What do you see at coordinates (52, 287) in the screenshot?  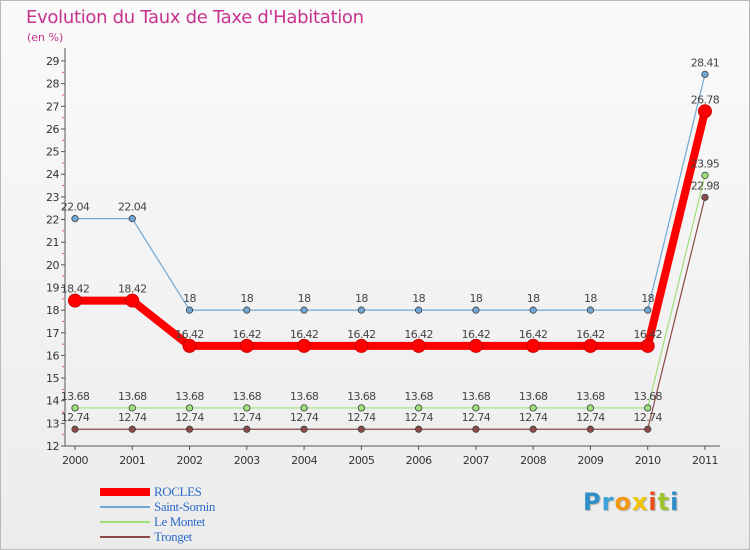 I see `y-tick-label: 19` at bounding box center [52, 287].